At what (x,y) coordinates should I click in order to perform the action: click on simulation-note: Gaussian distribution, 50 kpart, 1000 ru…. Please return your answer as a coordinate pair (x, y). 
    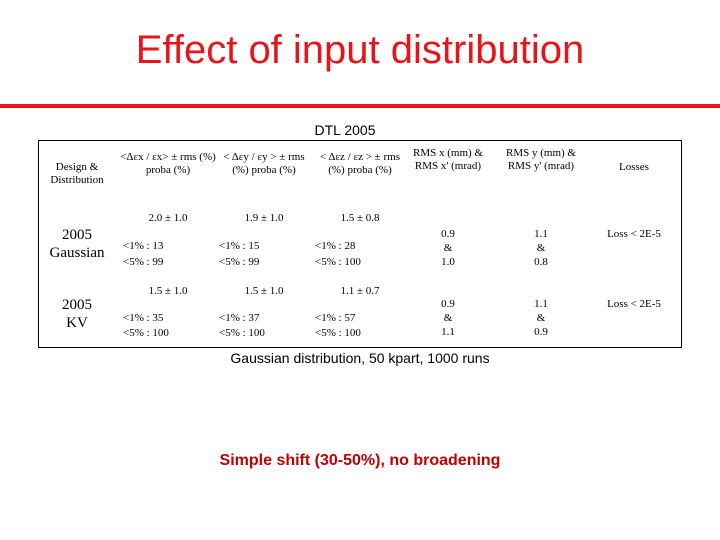
    Looking at the image, I should click on (360, 358).